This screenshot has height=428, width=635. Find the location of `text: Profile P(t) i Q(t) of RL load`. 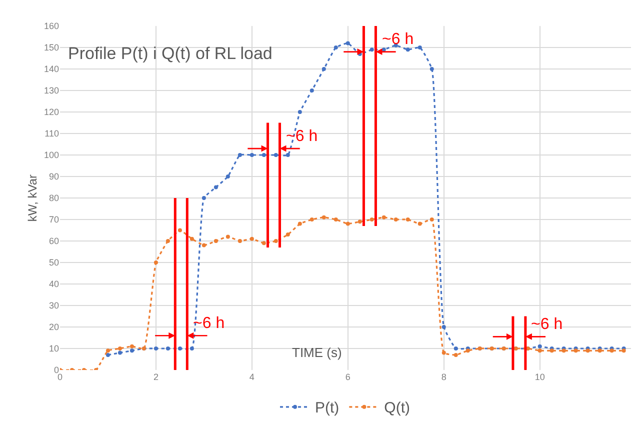

text: Profile P(t) i Q(t) of RL load is located at coordinates (170, 53).